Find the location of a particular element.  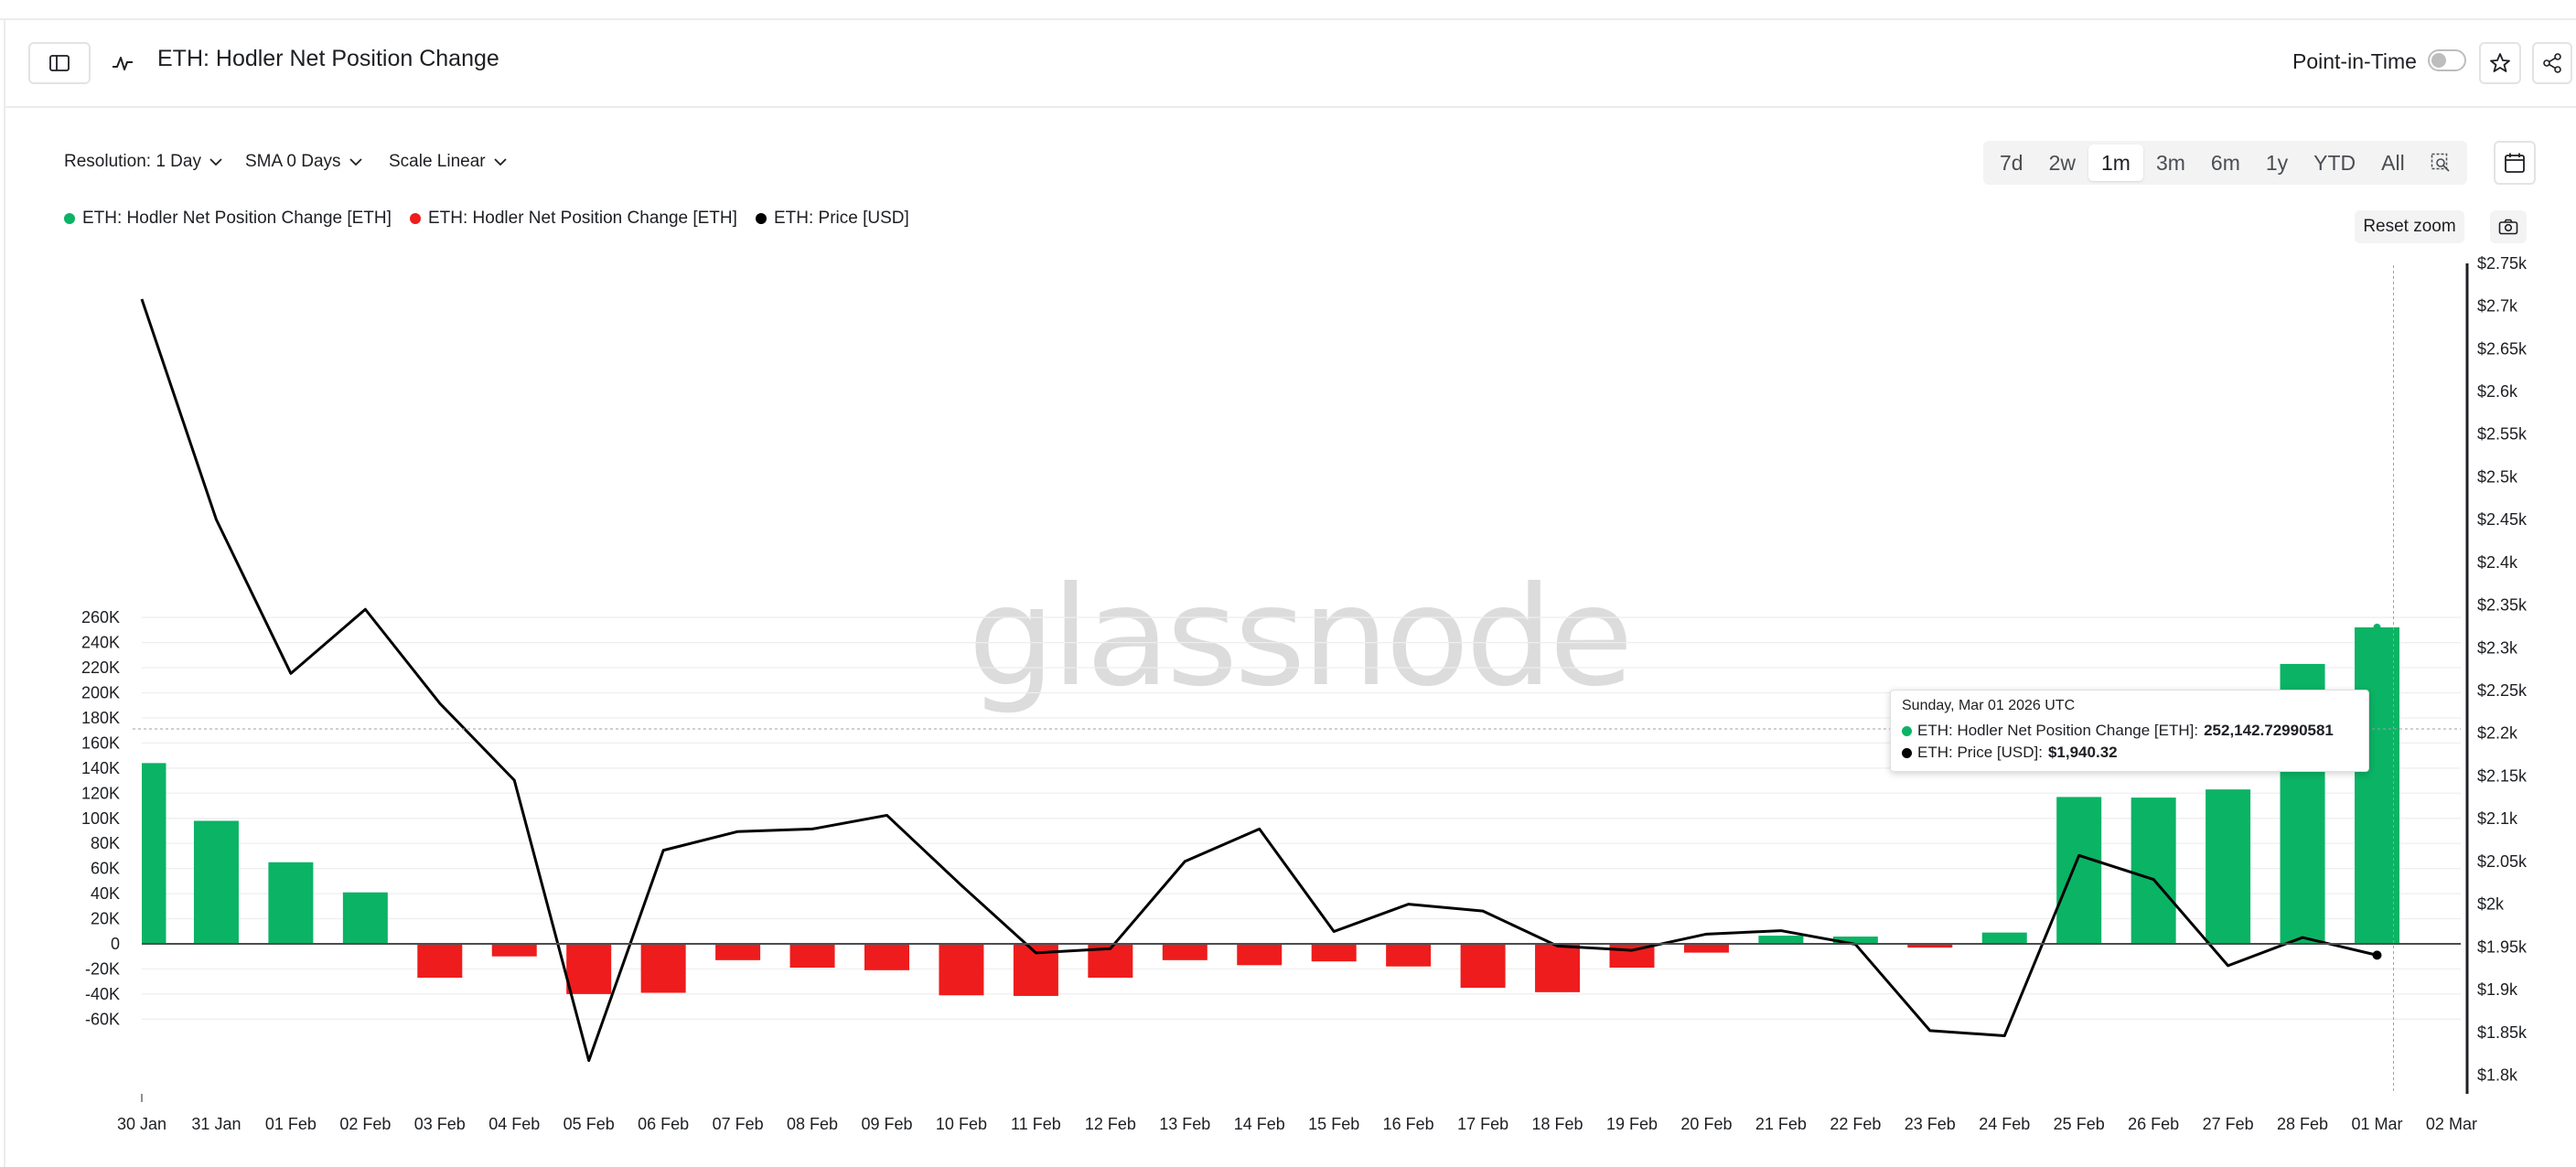

x-tick-label: 26 Feb is located at coordinates (2153, 1124).